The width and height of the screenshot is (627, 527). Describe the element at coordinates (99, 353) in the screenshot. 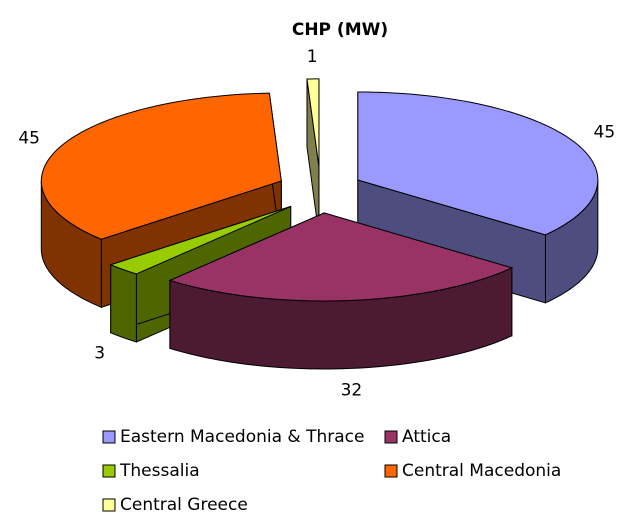

I see `data-label: 3` at that location.